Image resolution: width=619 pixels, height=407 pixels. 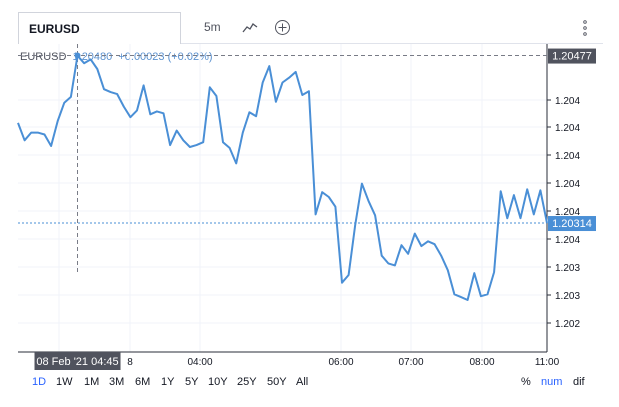 I want to click on range-button-1w: 1W, so click(x=64, y=382).